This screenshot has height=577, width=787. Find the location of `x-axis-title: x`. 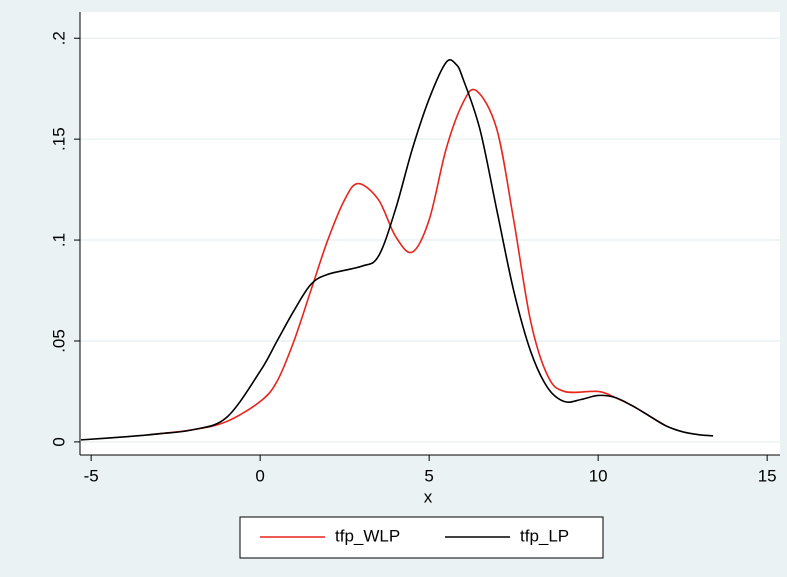

x-axis-title: x is located at coordinates (428, 496).